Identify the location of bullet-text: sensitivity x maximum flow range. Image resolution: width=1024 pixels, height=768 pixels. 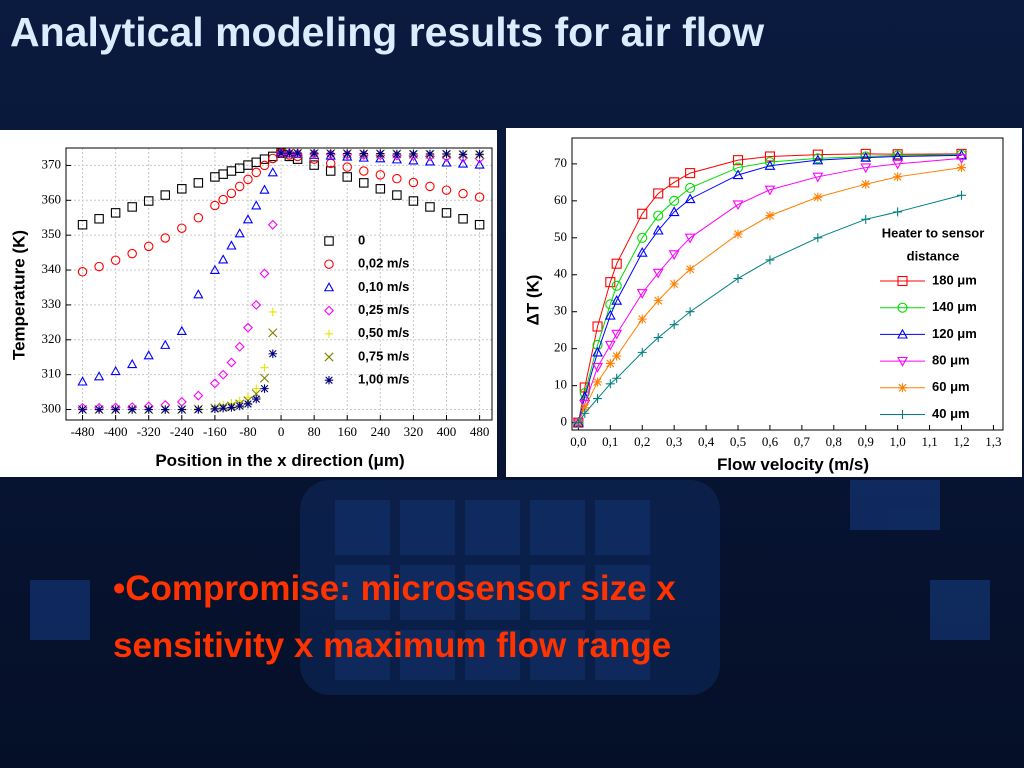
(392, 645).